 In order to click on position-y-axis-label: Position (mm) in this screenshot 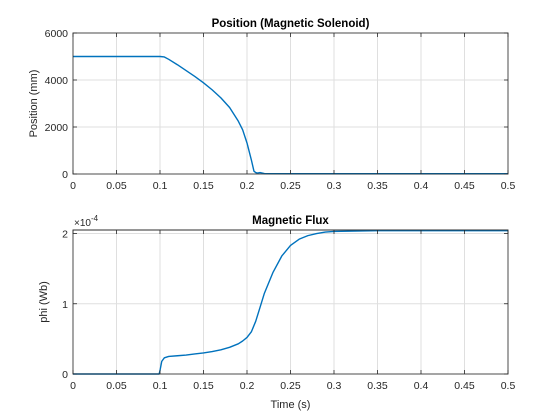, I will do `click(34, 104)`.